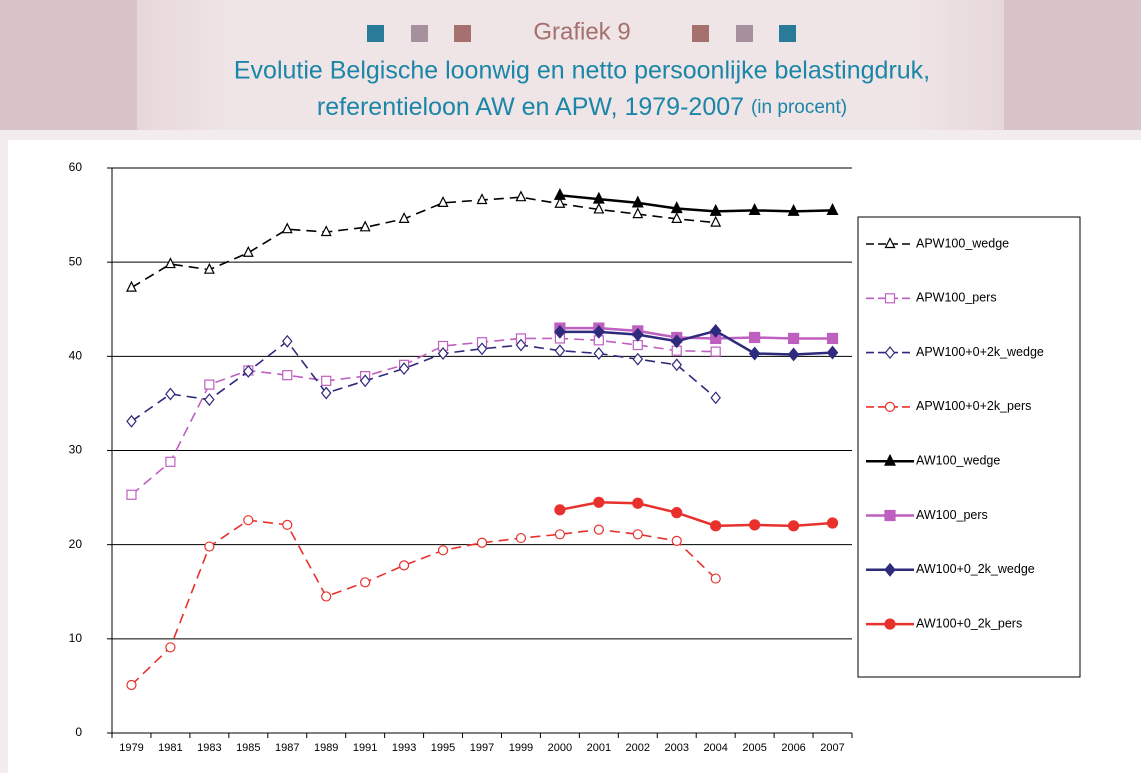 The image size is (1141, 778). What do you see at coordinates (209, 748) in the screenshot?
I see `x-tick-label: 1983` at bounding box center [209, 748].